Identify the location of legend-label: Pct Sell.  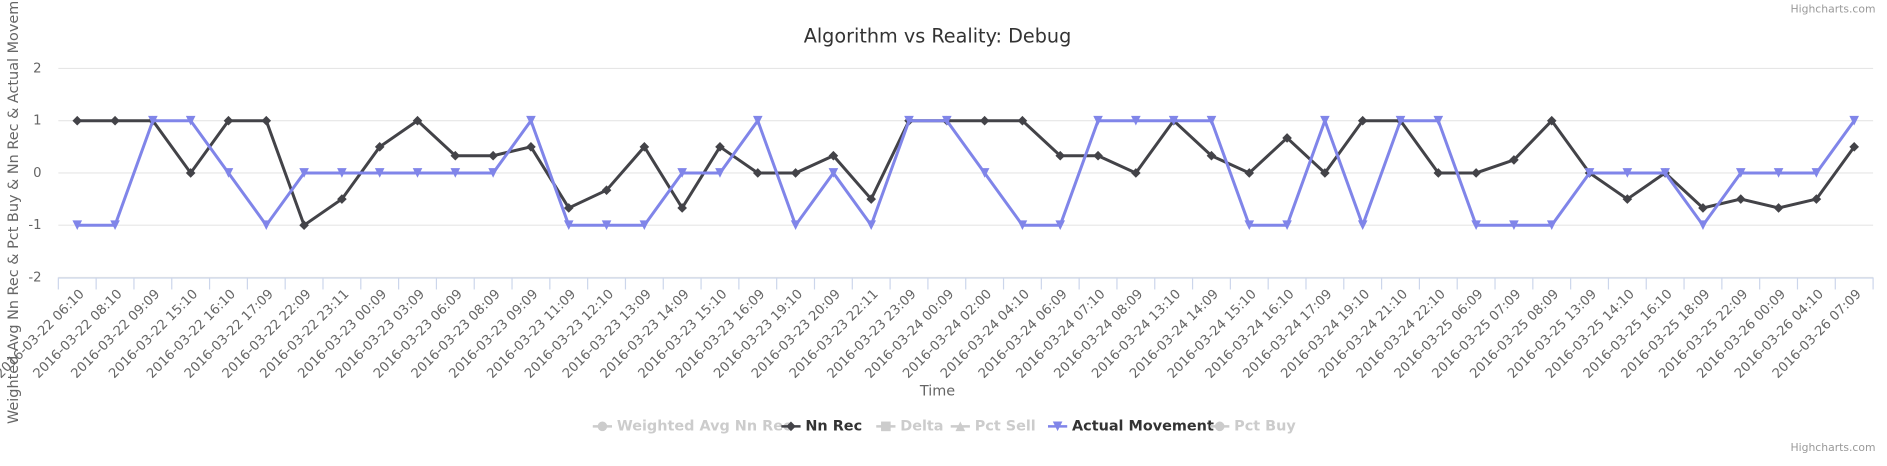
(1005, 426).